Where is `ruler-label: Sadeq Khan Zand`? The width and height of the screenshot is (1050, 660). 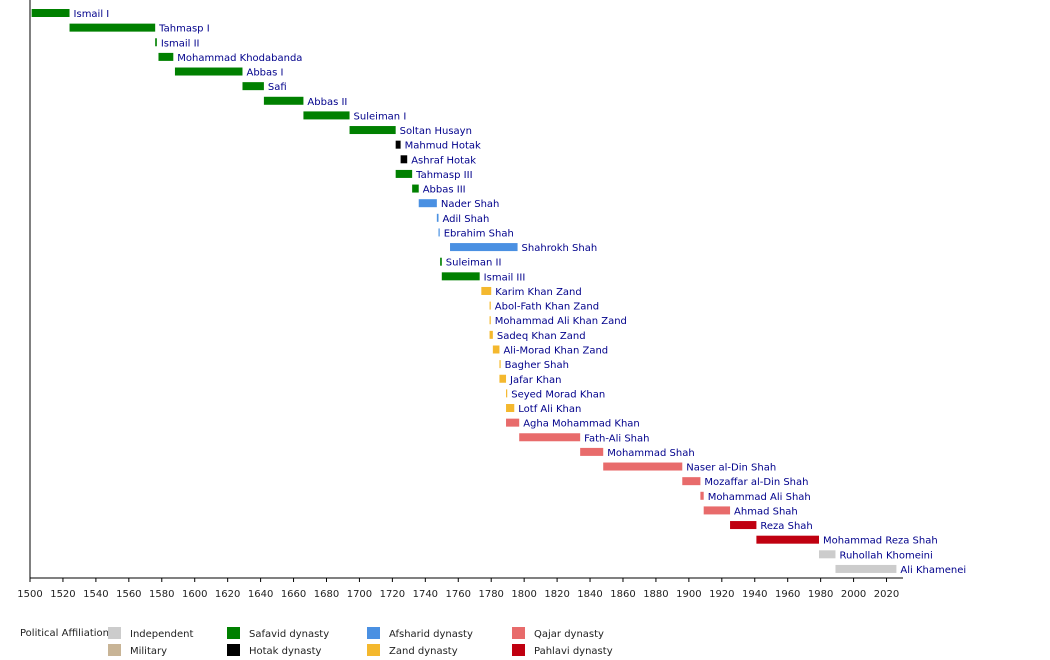
ruler-label: Sadeq Khan Zand is located at coordinates (541, 336).